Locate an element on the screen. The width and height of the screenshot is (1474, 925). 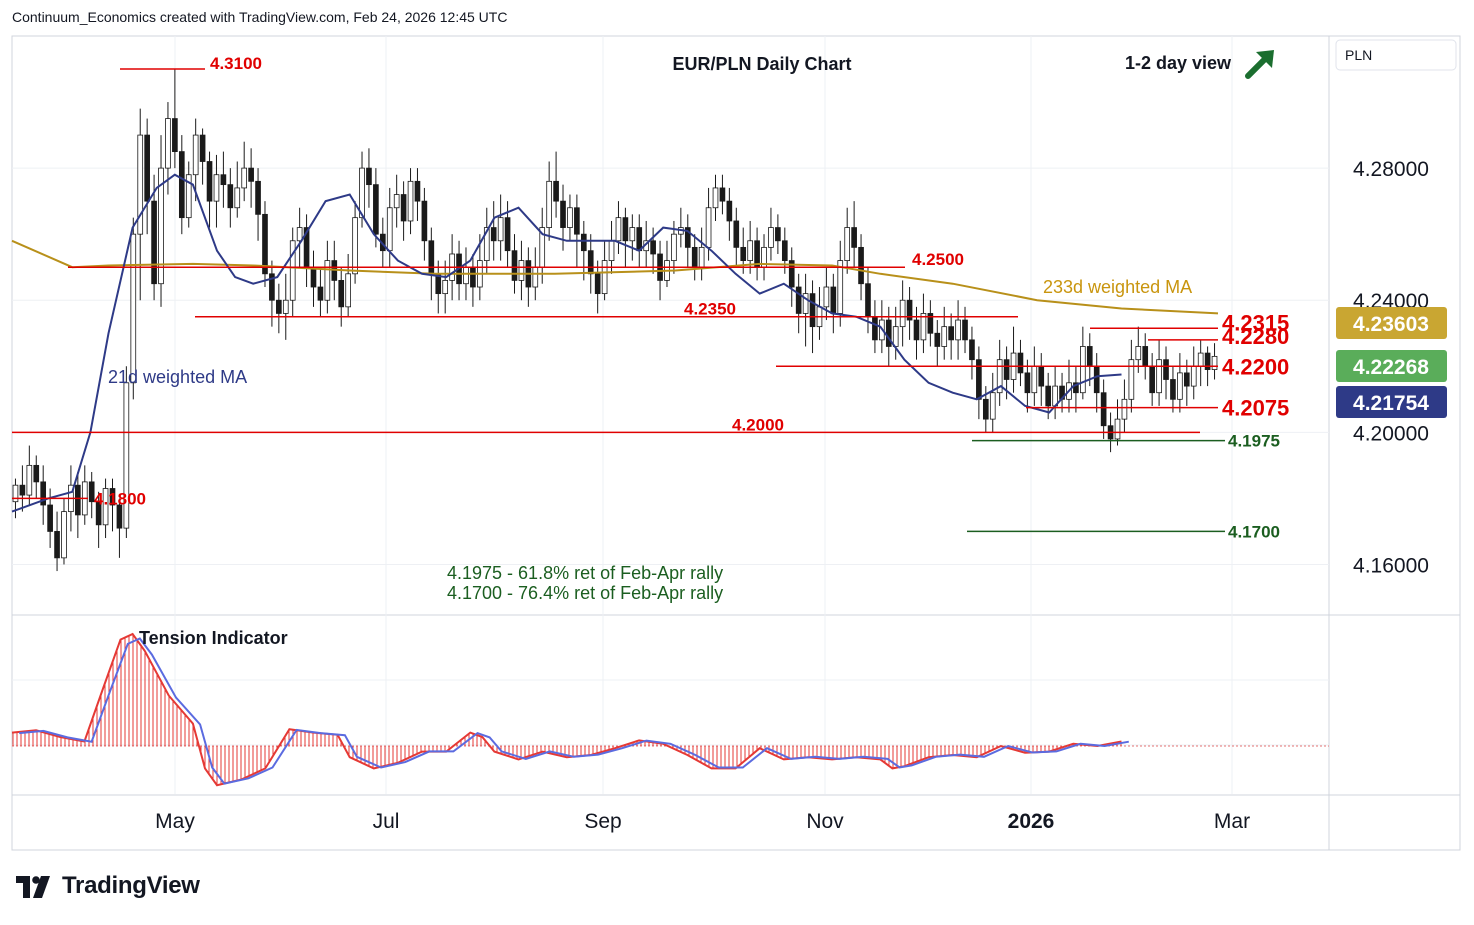
ma21-label: 21d weighted MA is located at coordinates (177, 377).